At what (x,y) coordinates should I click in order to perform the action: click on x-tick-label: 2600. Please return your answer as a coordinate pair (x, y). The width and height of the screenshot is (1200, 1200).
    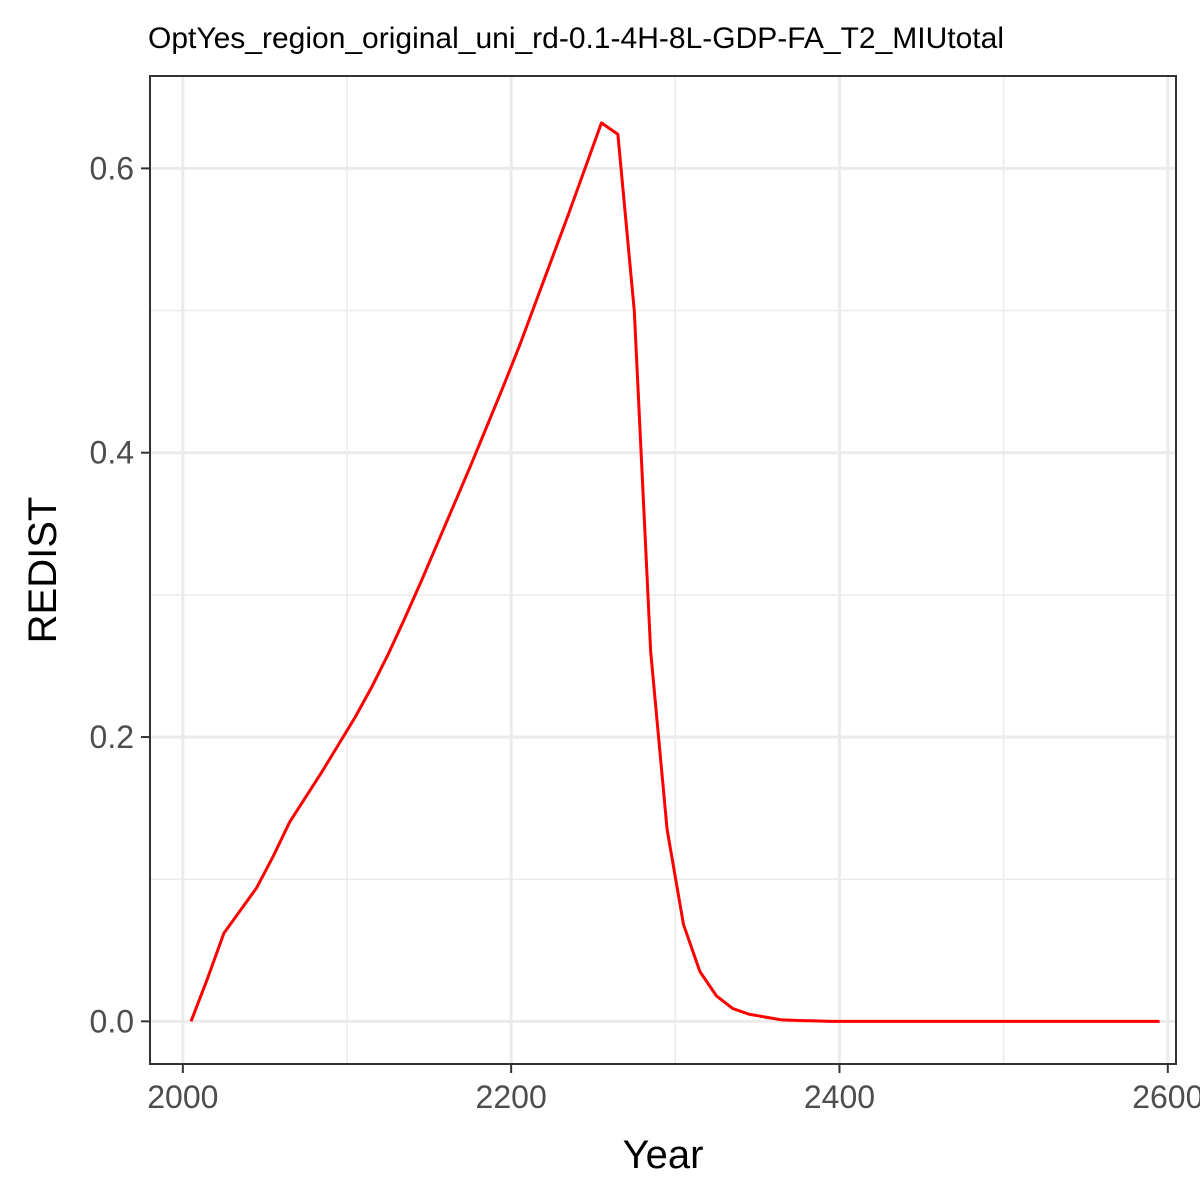
    Looking at the image, I should click on (1166, 1097).